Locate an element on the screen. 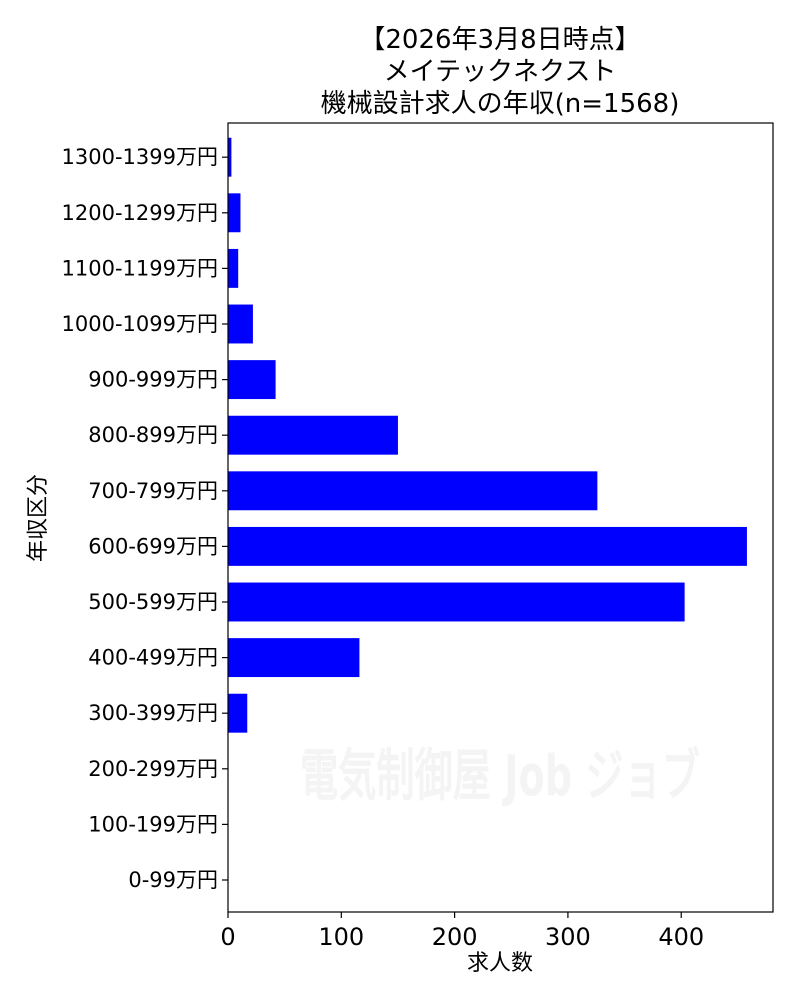  x-tick-label: 200 is located at coordinates (455, 937).